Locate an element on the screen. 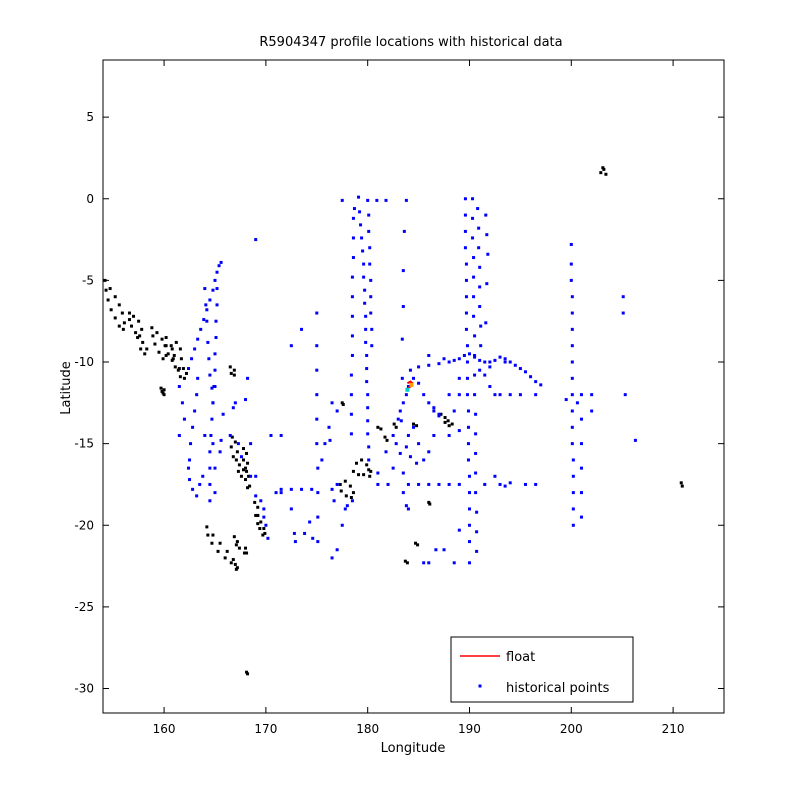  y-tick-label: -30 is located at coordinates (84, 689).